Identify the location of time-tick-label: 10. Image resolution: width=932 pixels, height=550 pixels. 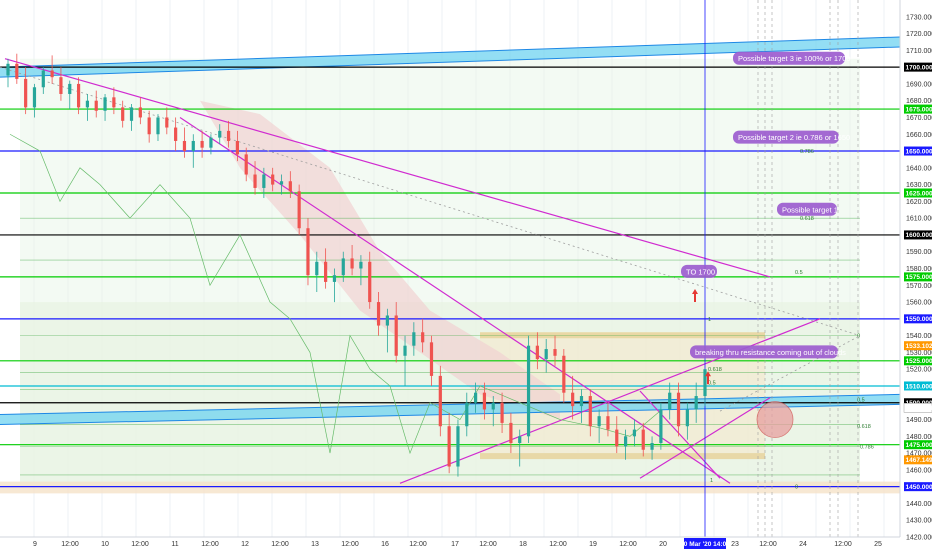
(105, 544).